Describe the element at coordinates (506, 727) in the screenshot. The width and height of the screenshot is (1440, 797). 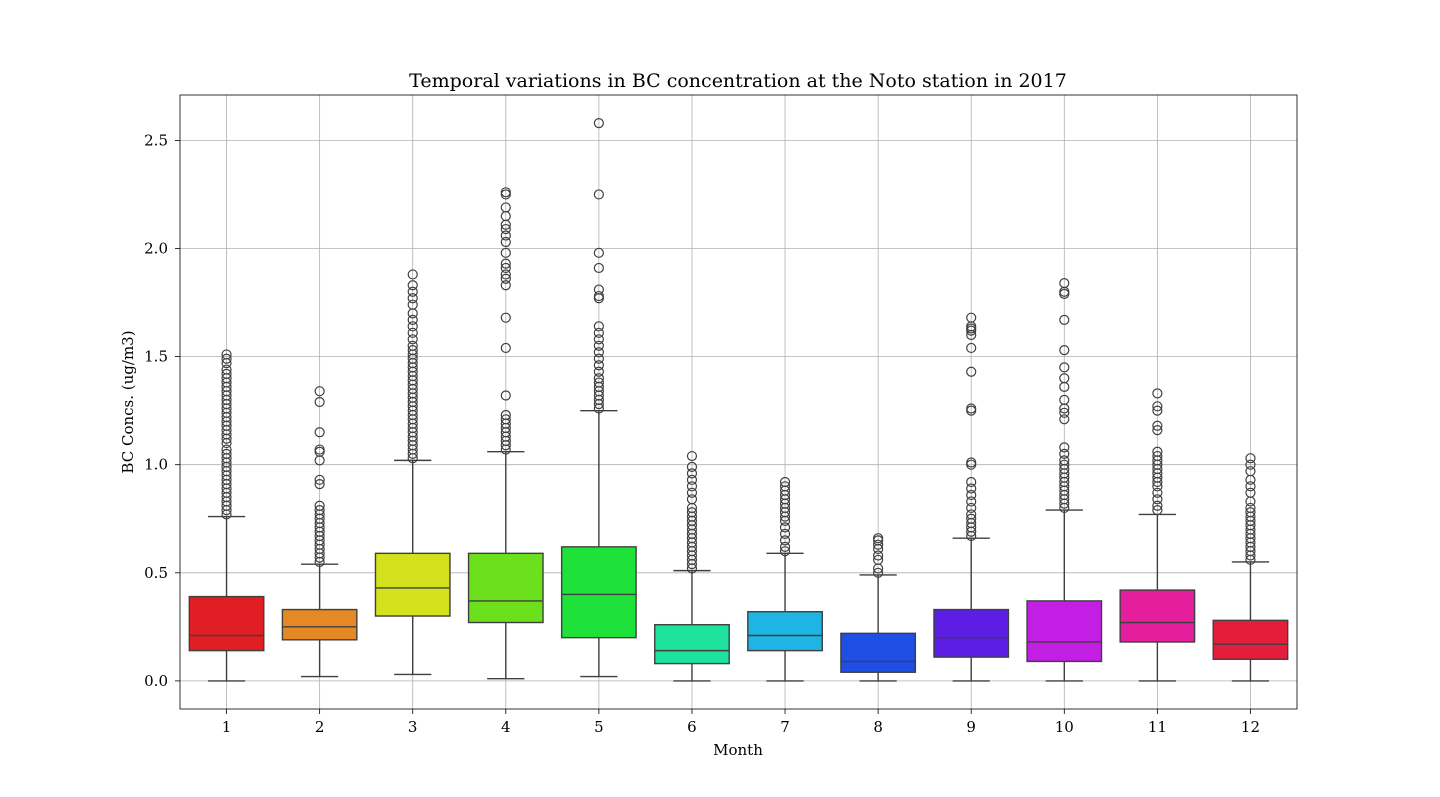
I see `x-tick-label: 4` at that location.